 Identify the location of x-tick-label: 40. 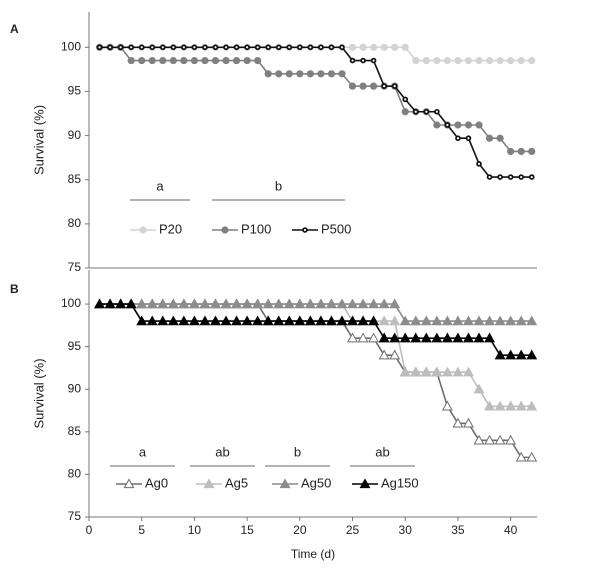
(511, 530).